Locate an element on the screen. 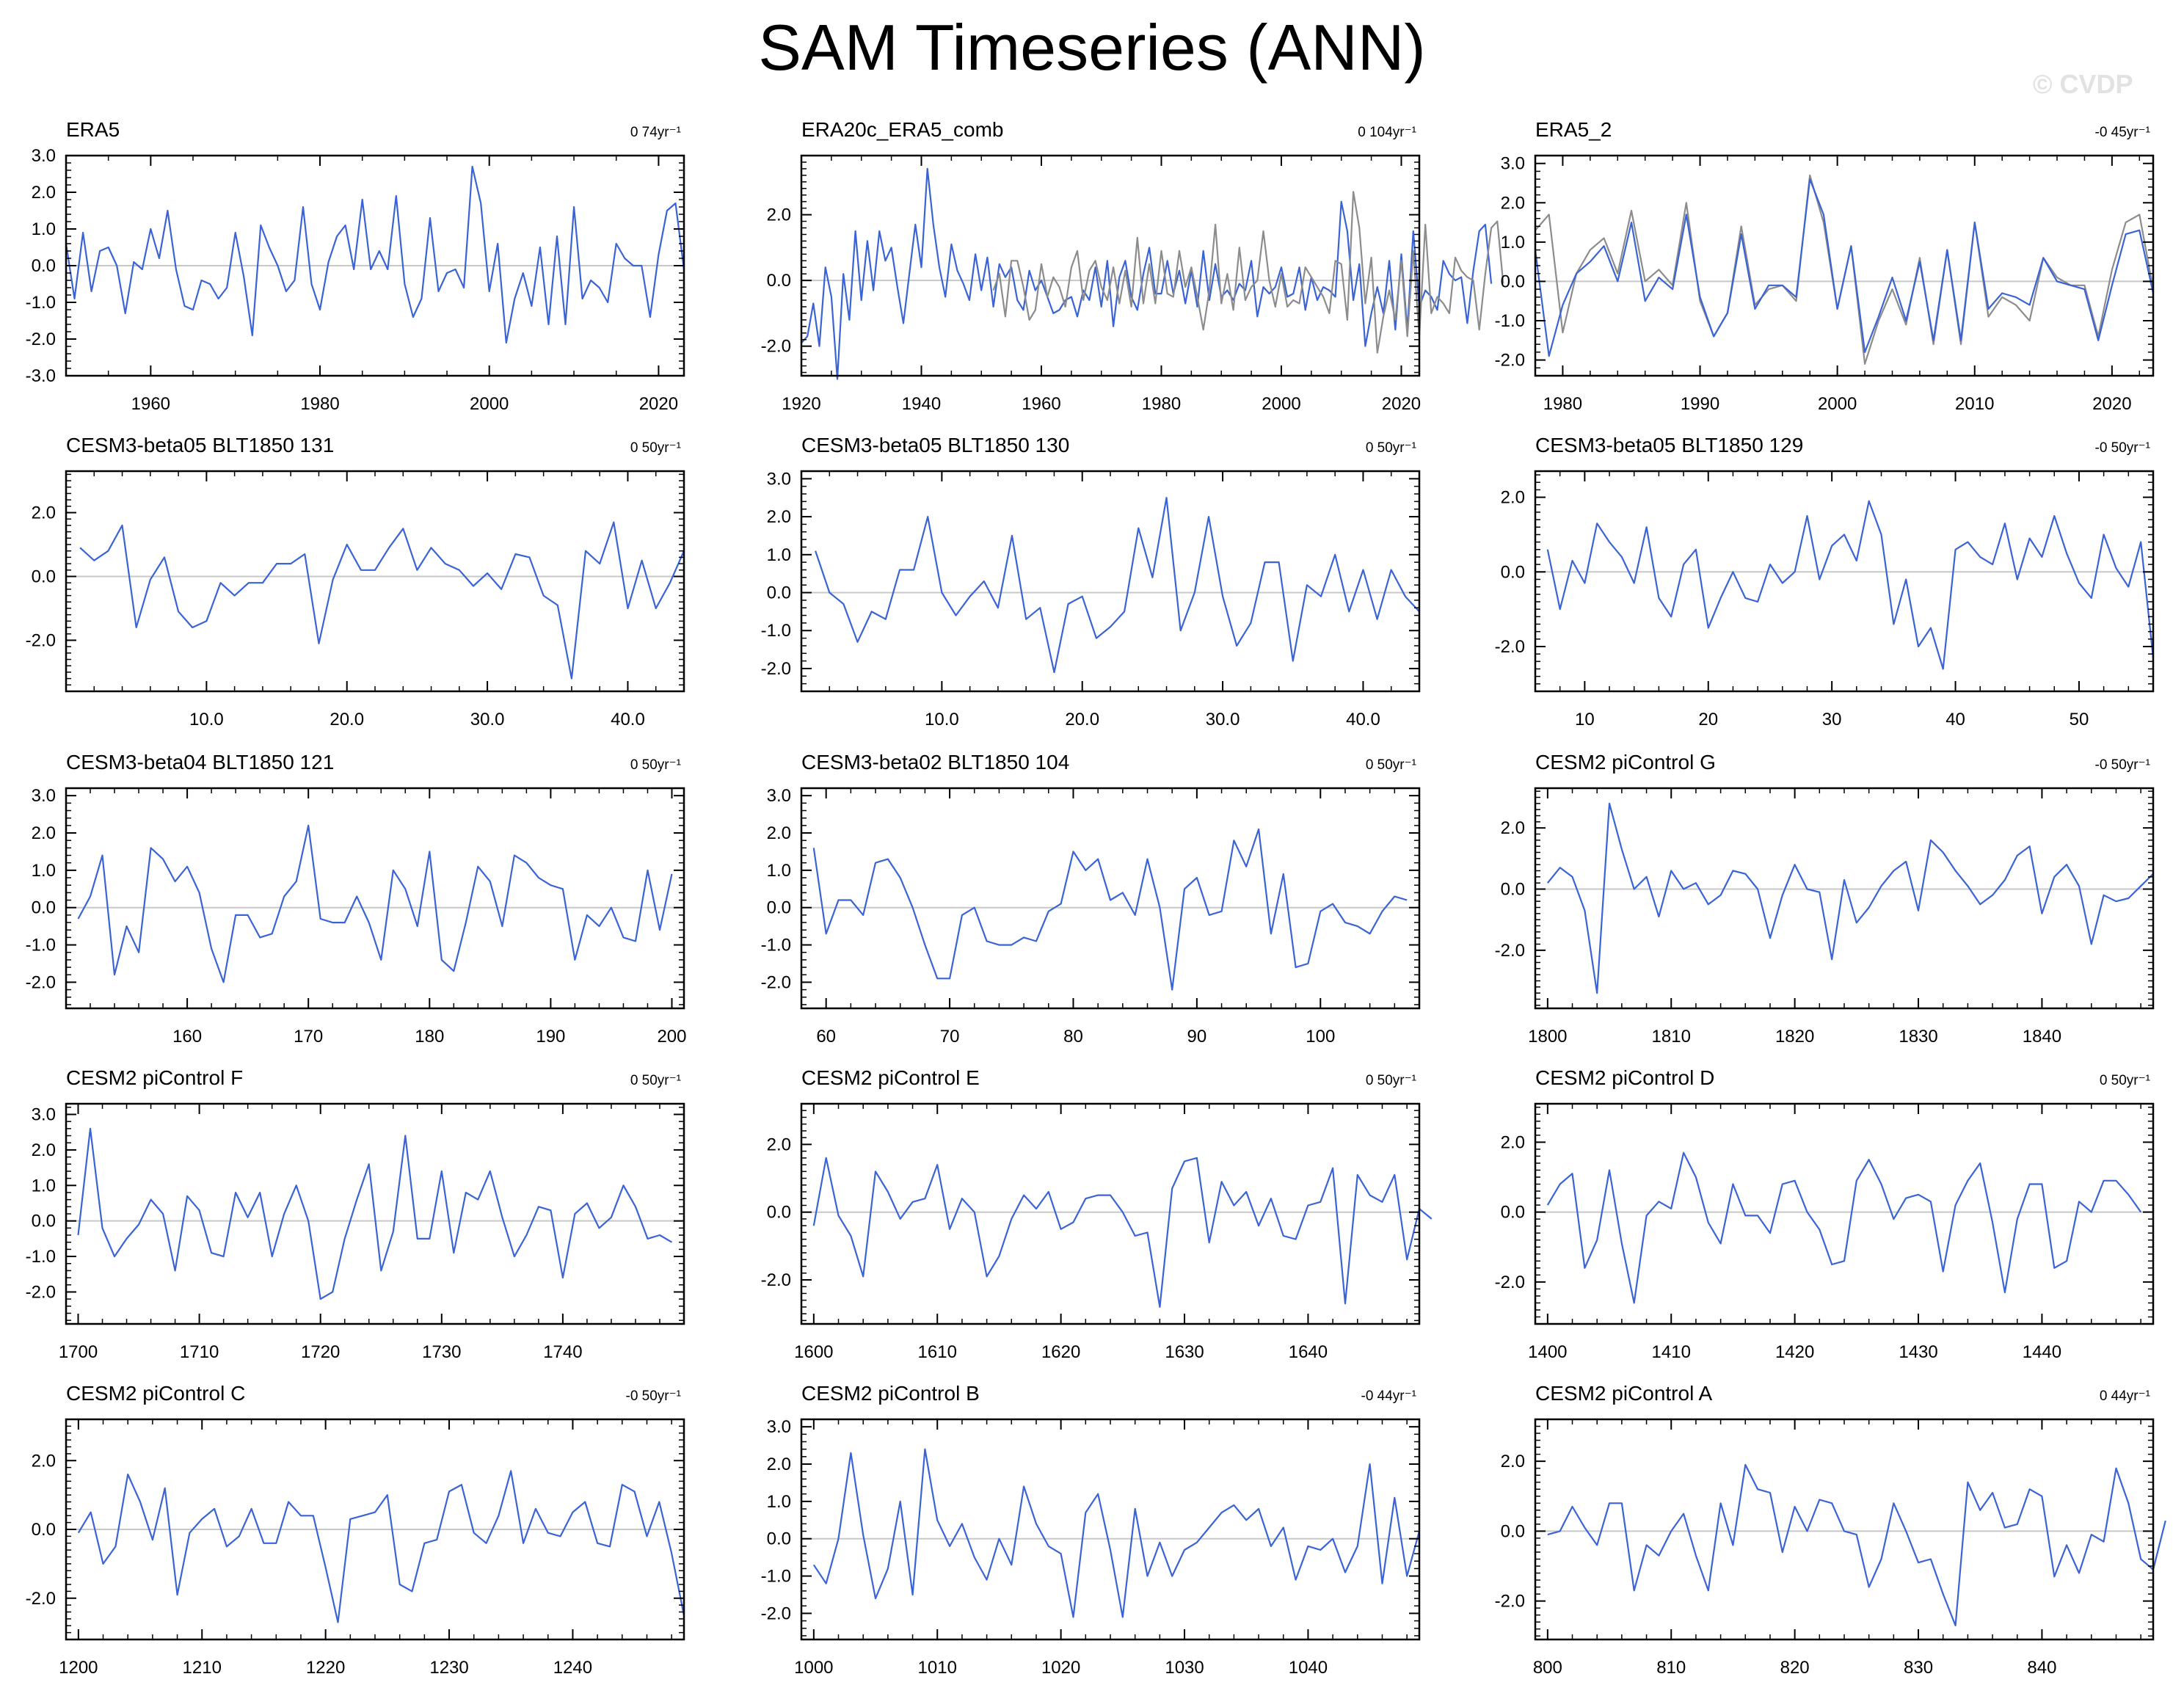  panel-title: CESM2 piControl A is located at coordinates (1624, 1393).